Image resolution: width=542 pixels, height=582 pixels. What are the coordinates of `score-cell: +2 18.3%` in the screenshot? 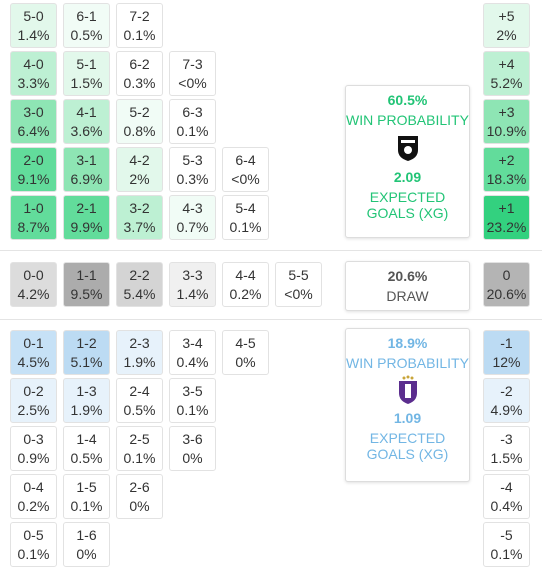 It's located at (506, 169).